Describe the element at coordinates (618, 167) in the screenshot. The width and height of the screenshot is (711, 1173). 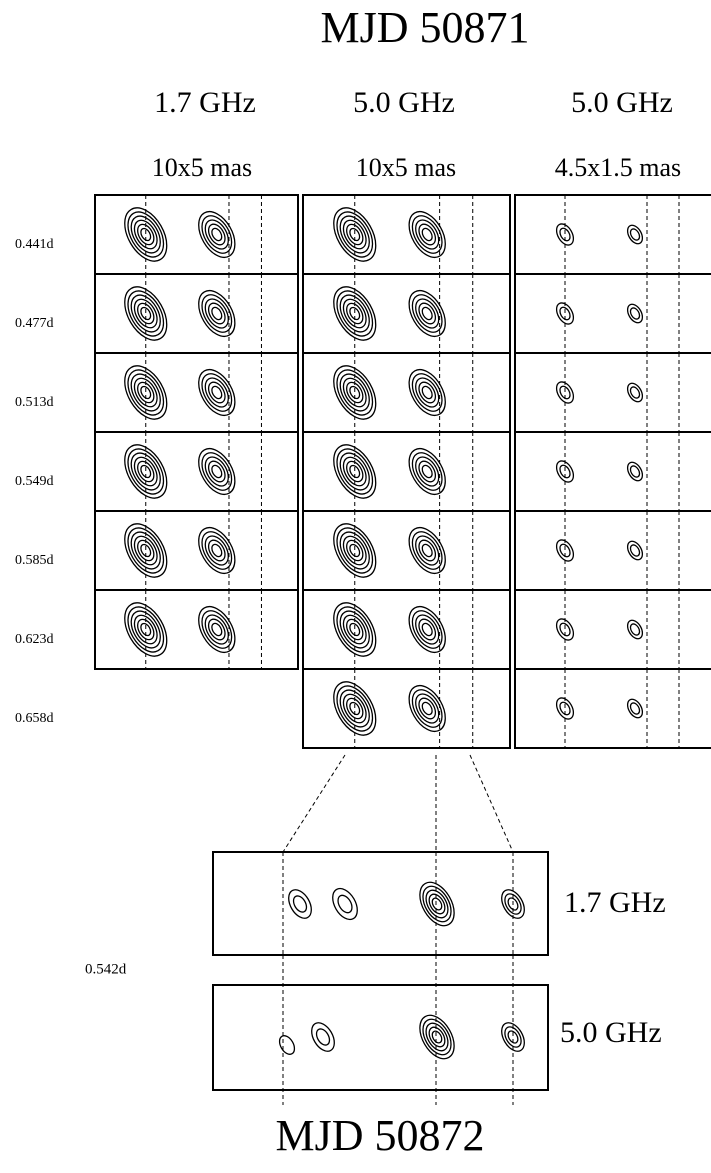
I see `column-resolution: 4.5x1.5 mas` at that location.